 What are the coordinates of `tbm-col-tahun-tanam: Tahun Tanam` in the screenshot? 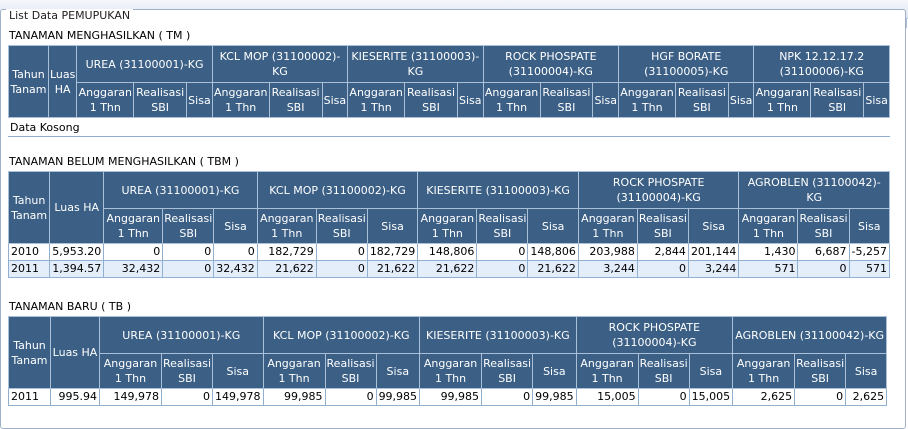 It's located at (29, 207).